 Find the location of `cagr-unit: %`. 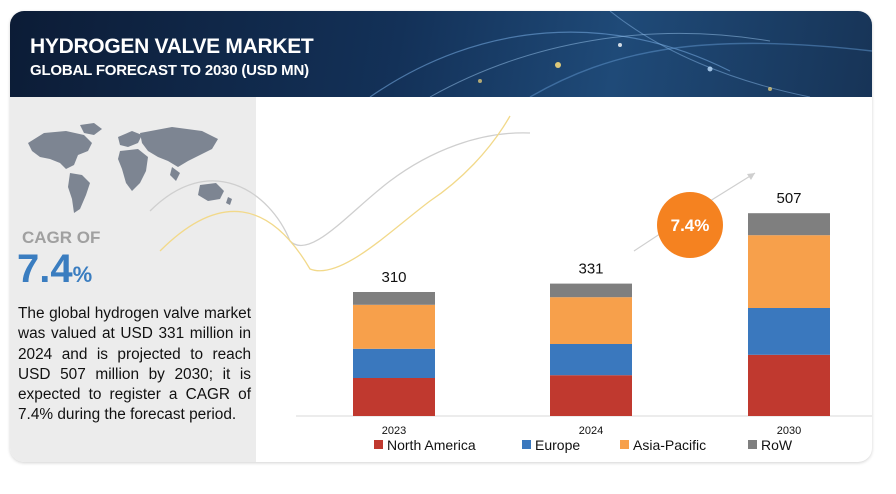

cagr-unit: % is located at coordinates (82, 274).